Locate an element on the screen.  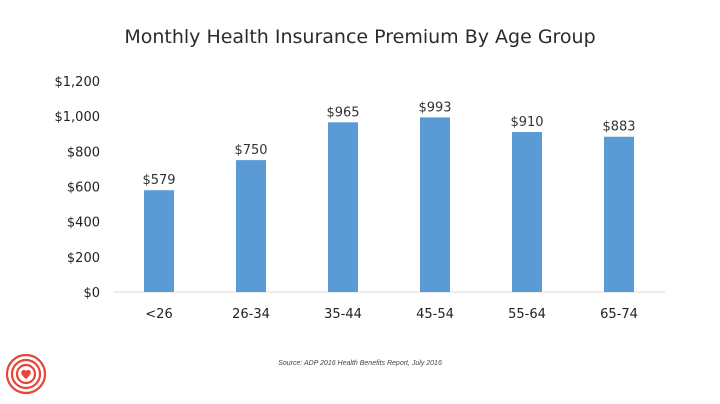
x-tick-label: 35-44 is located at coordinates (343, 314).